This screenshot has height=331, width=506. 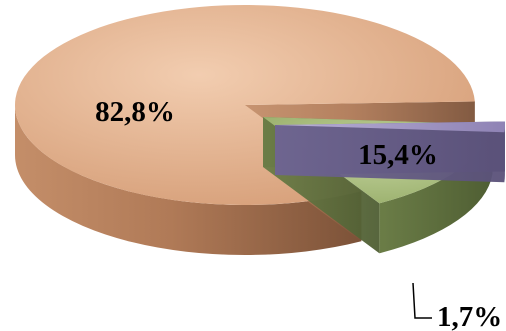 I want to click on slice-label-large: 82,8%, so click(x=135, y=112).